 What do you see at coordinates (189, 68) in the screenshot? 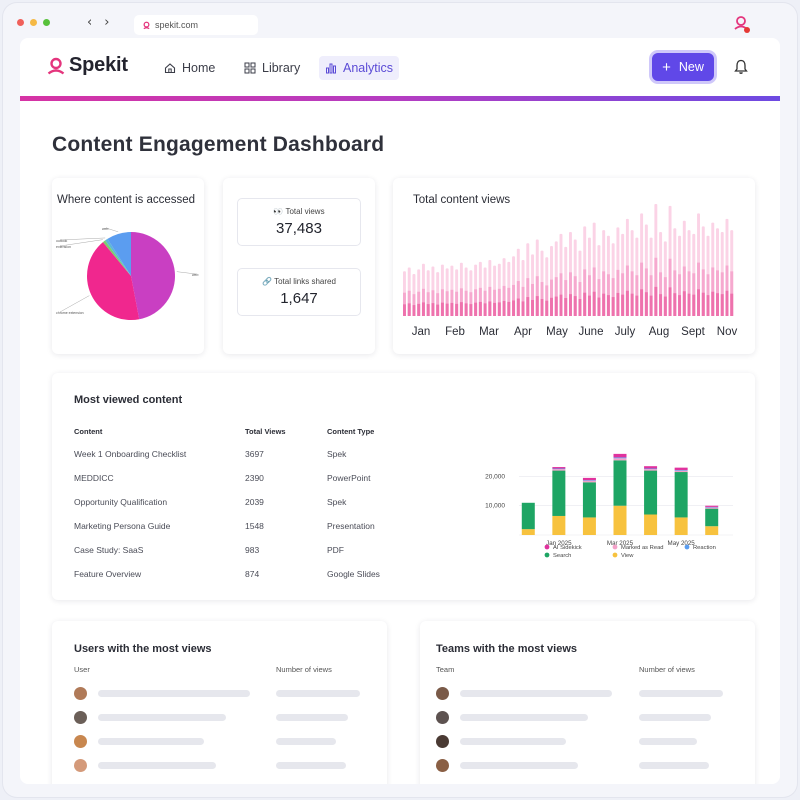
I see `nav-item-home: Home` at bounding box center [189, 68].